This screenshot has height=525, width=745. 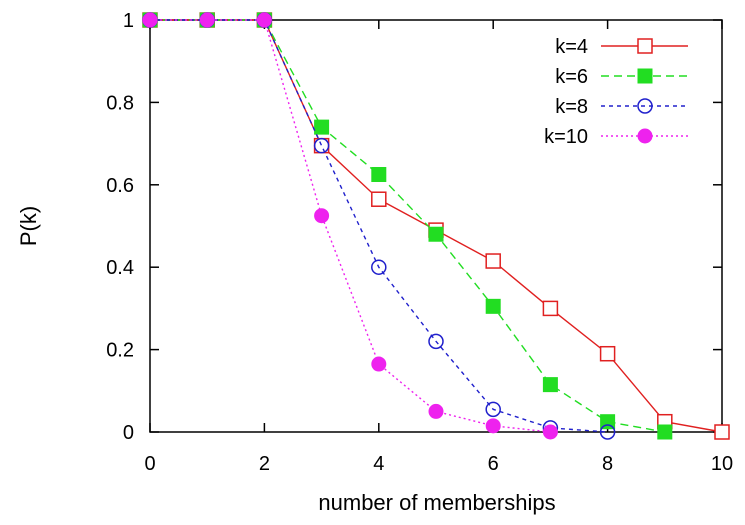 What do you see at coordinates (645, 136) in the screenshot?
I see `legend-marker-k10` at bounding box center [645, 136].